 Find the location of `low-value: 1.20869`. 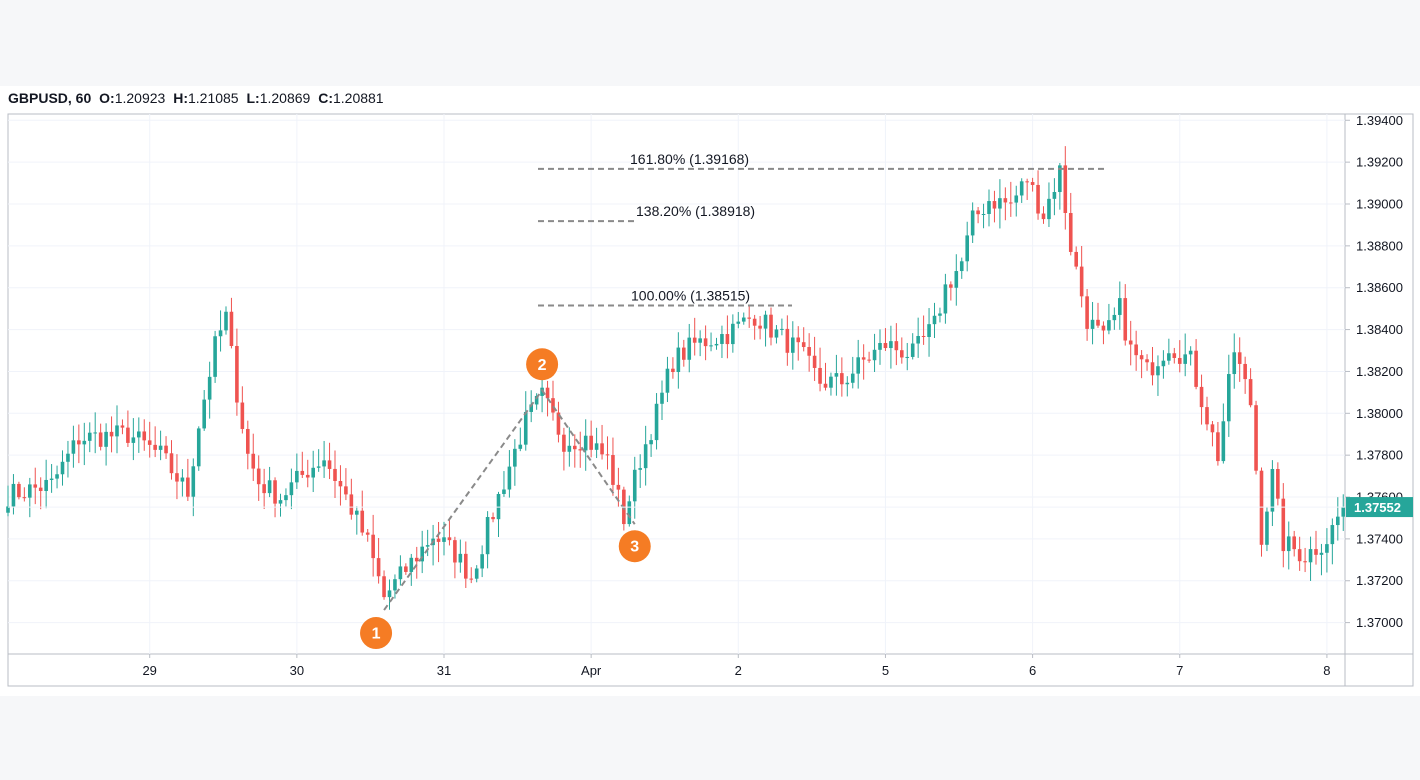

low-value: 1.20869 is located at coordinates (285, 98).